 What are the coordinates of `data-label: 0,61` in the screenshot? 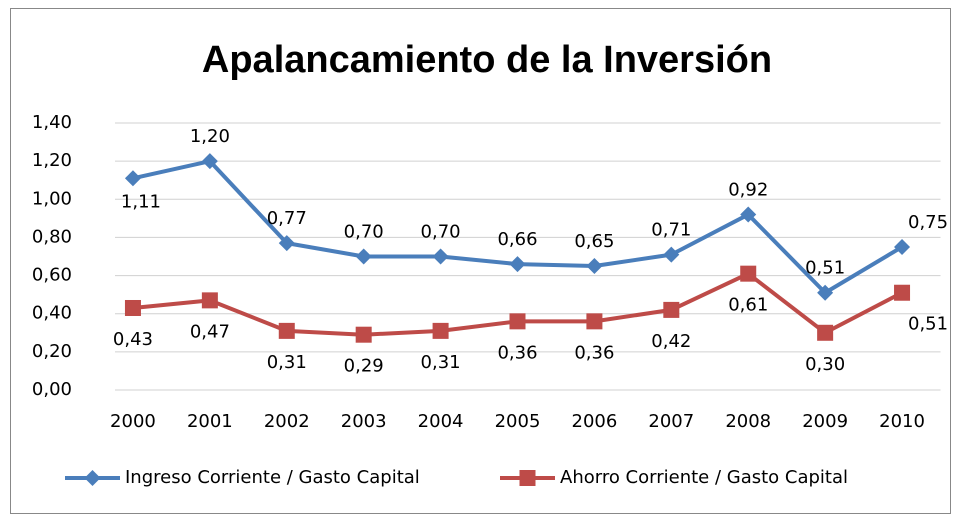 It's located at (748, 305).